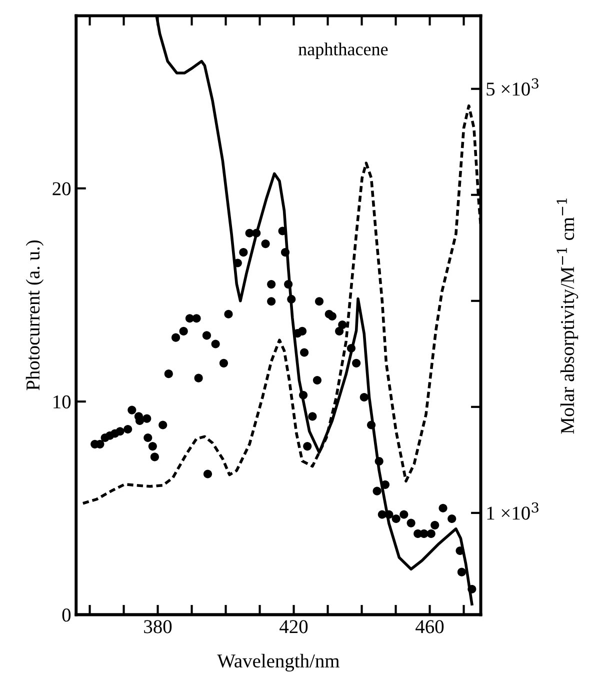 The image size is (595, 683). Describe the element at coordinates (294, 627) in the screenshot. I see `x-tick-label: 420` at that location.